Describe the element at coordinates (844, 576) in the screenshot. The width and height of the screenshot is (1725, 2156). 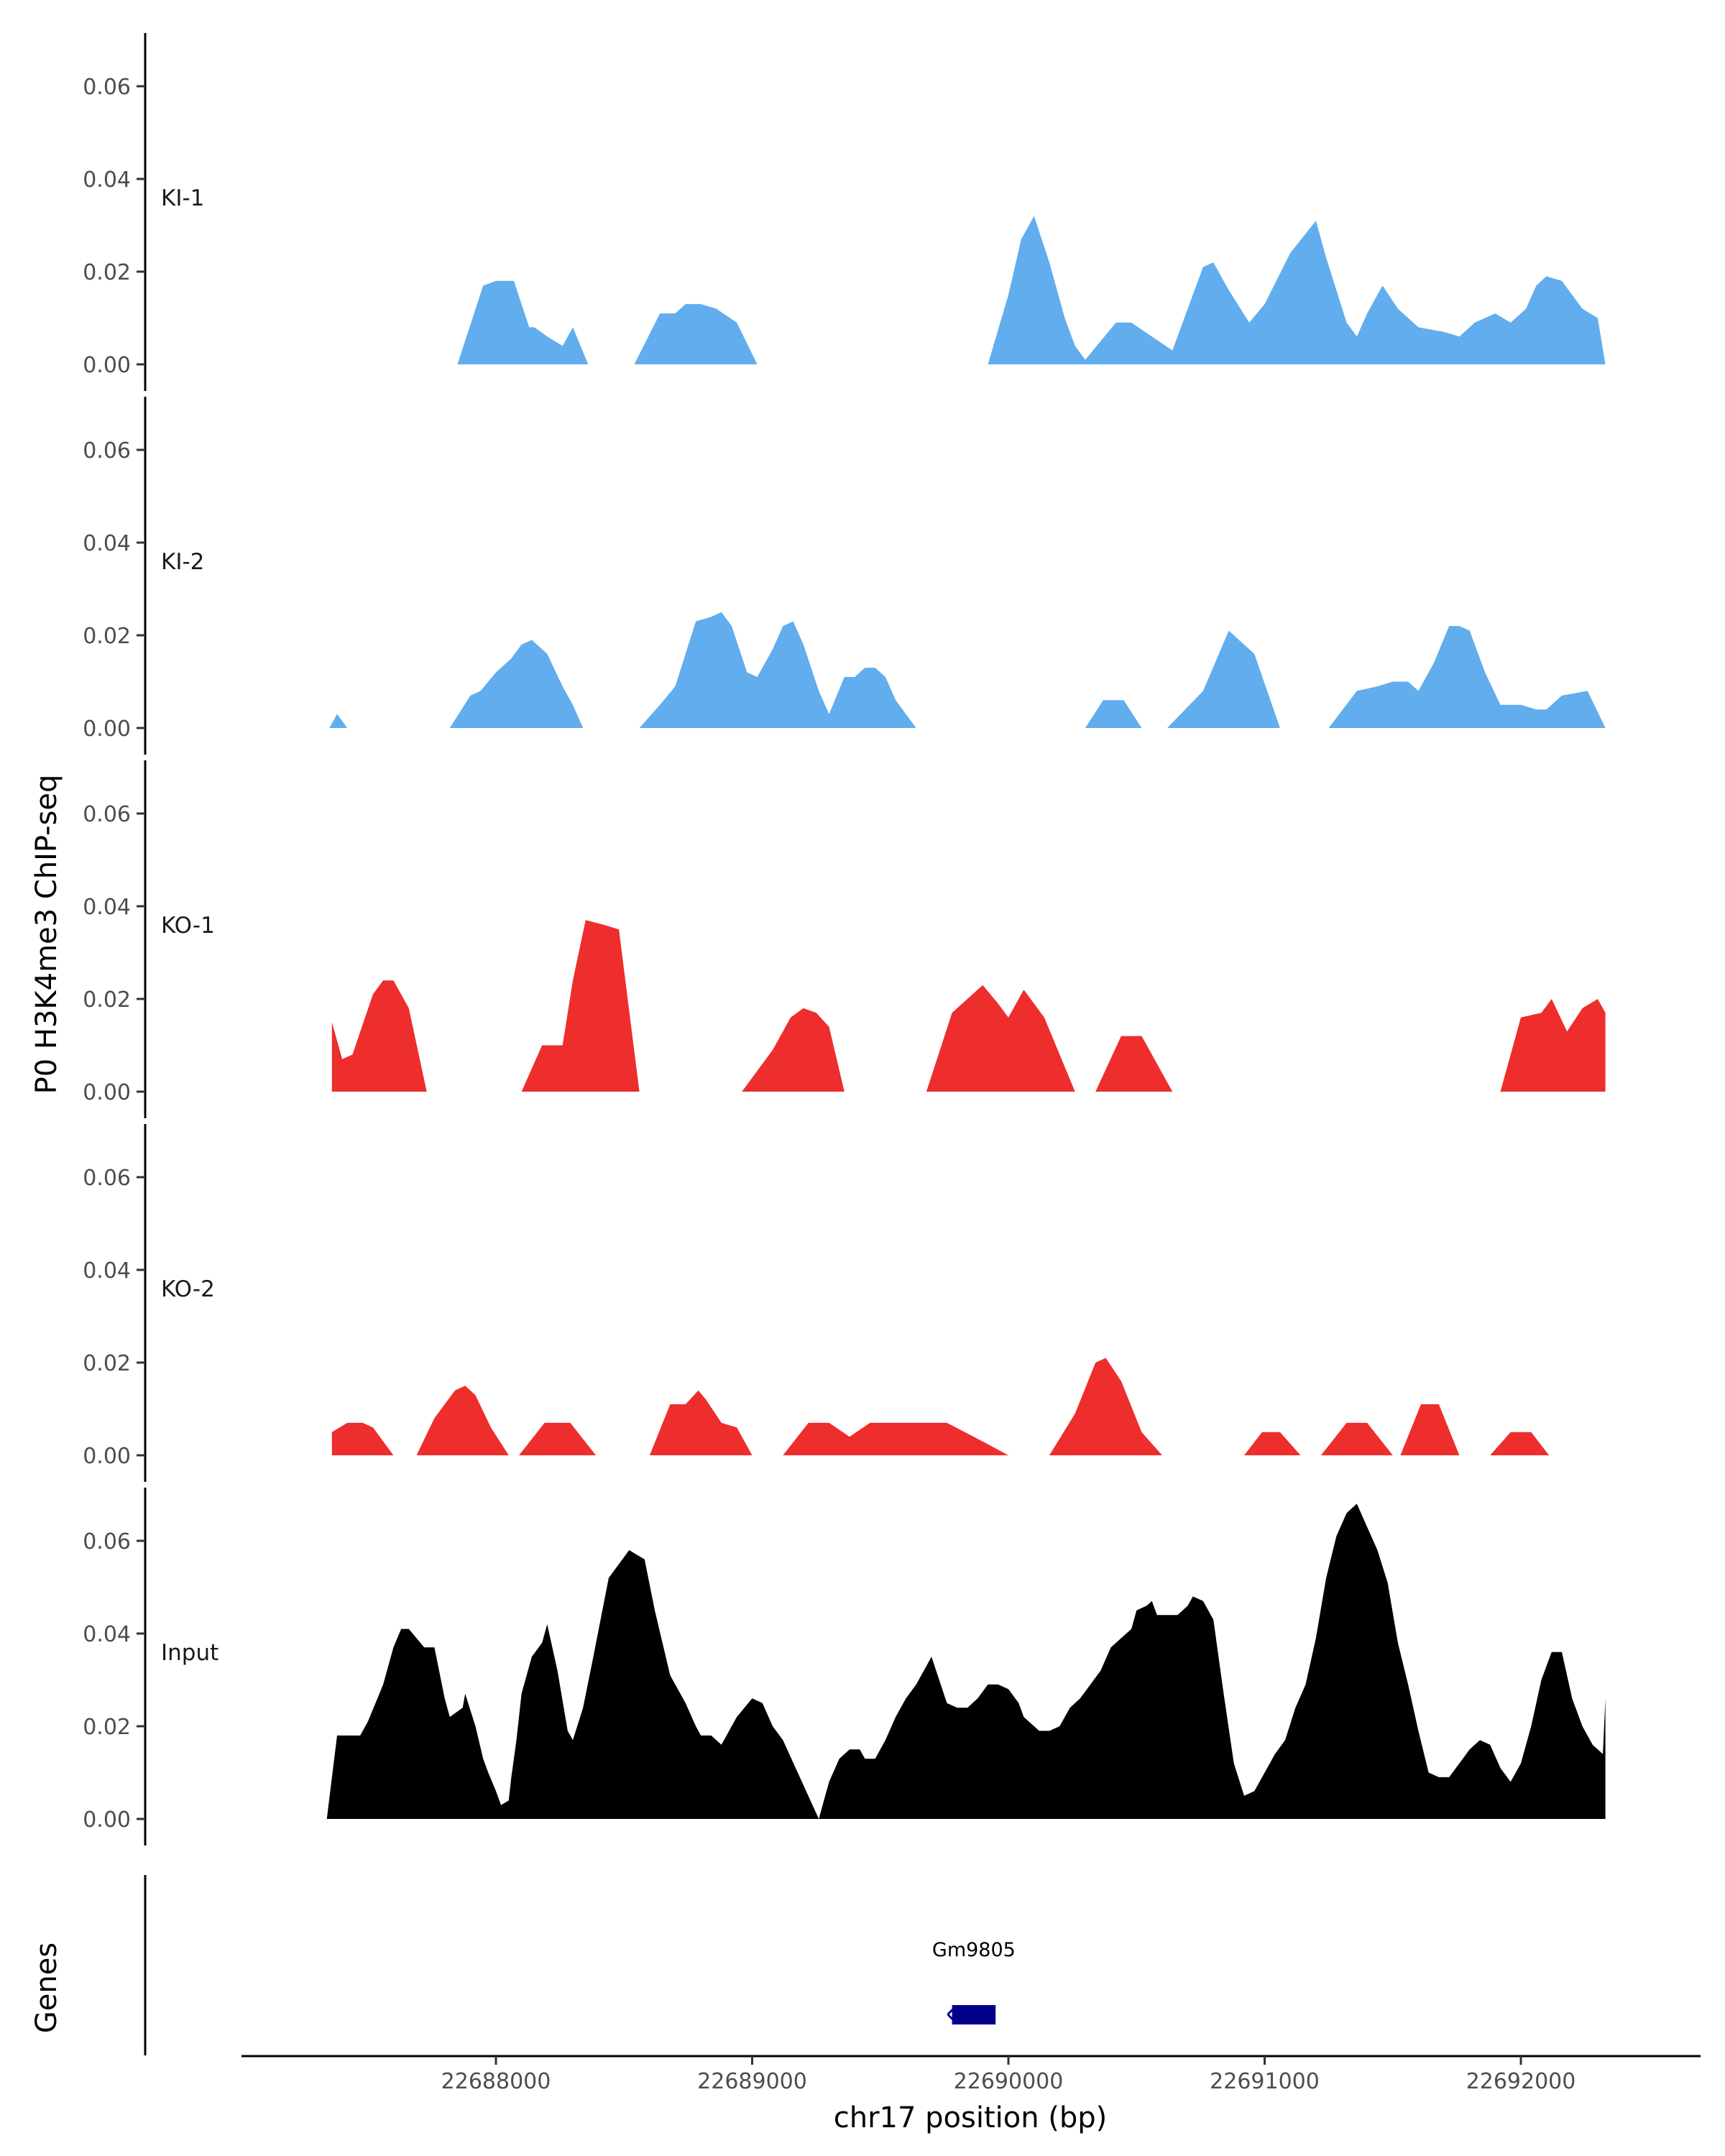
I see `track-ki-2: 0.00 0.02 0.04 0.06 KI-2` at that location.